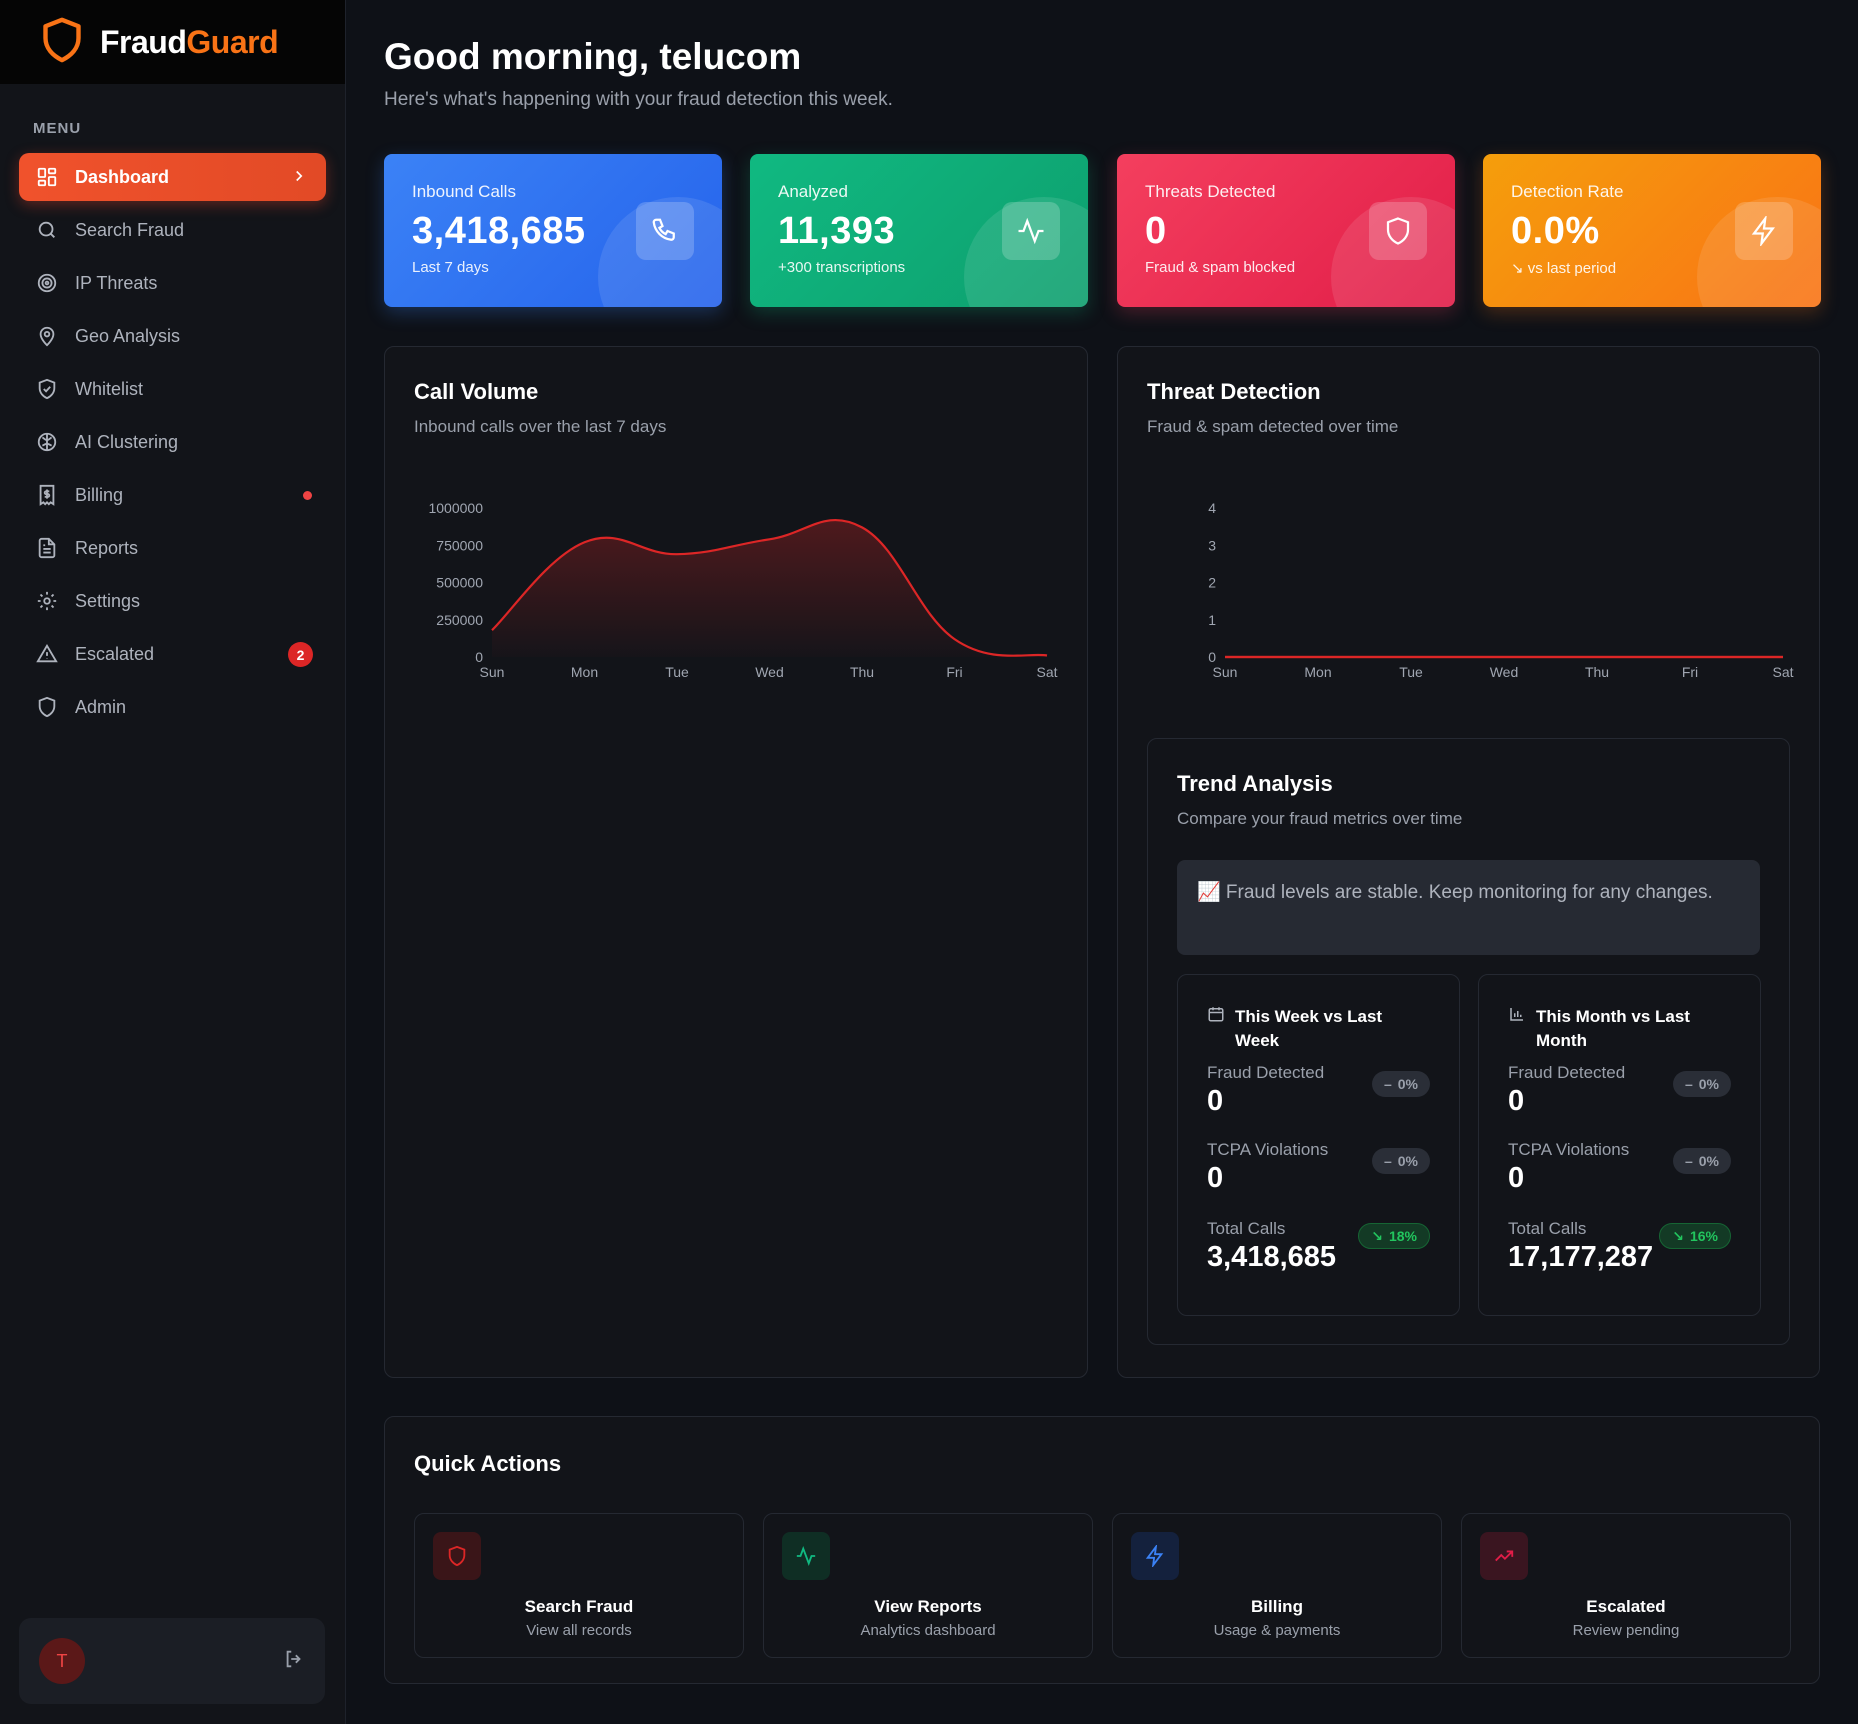  Describe the element at coordinates (47, 336) in the screenshot. I see `map-pin-icon` at that location.